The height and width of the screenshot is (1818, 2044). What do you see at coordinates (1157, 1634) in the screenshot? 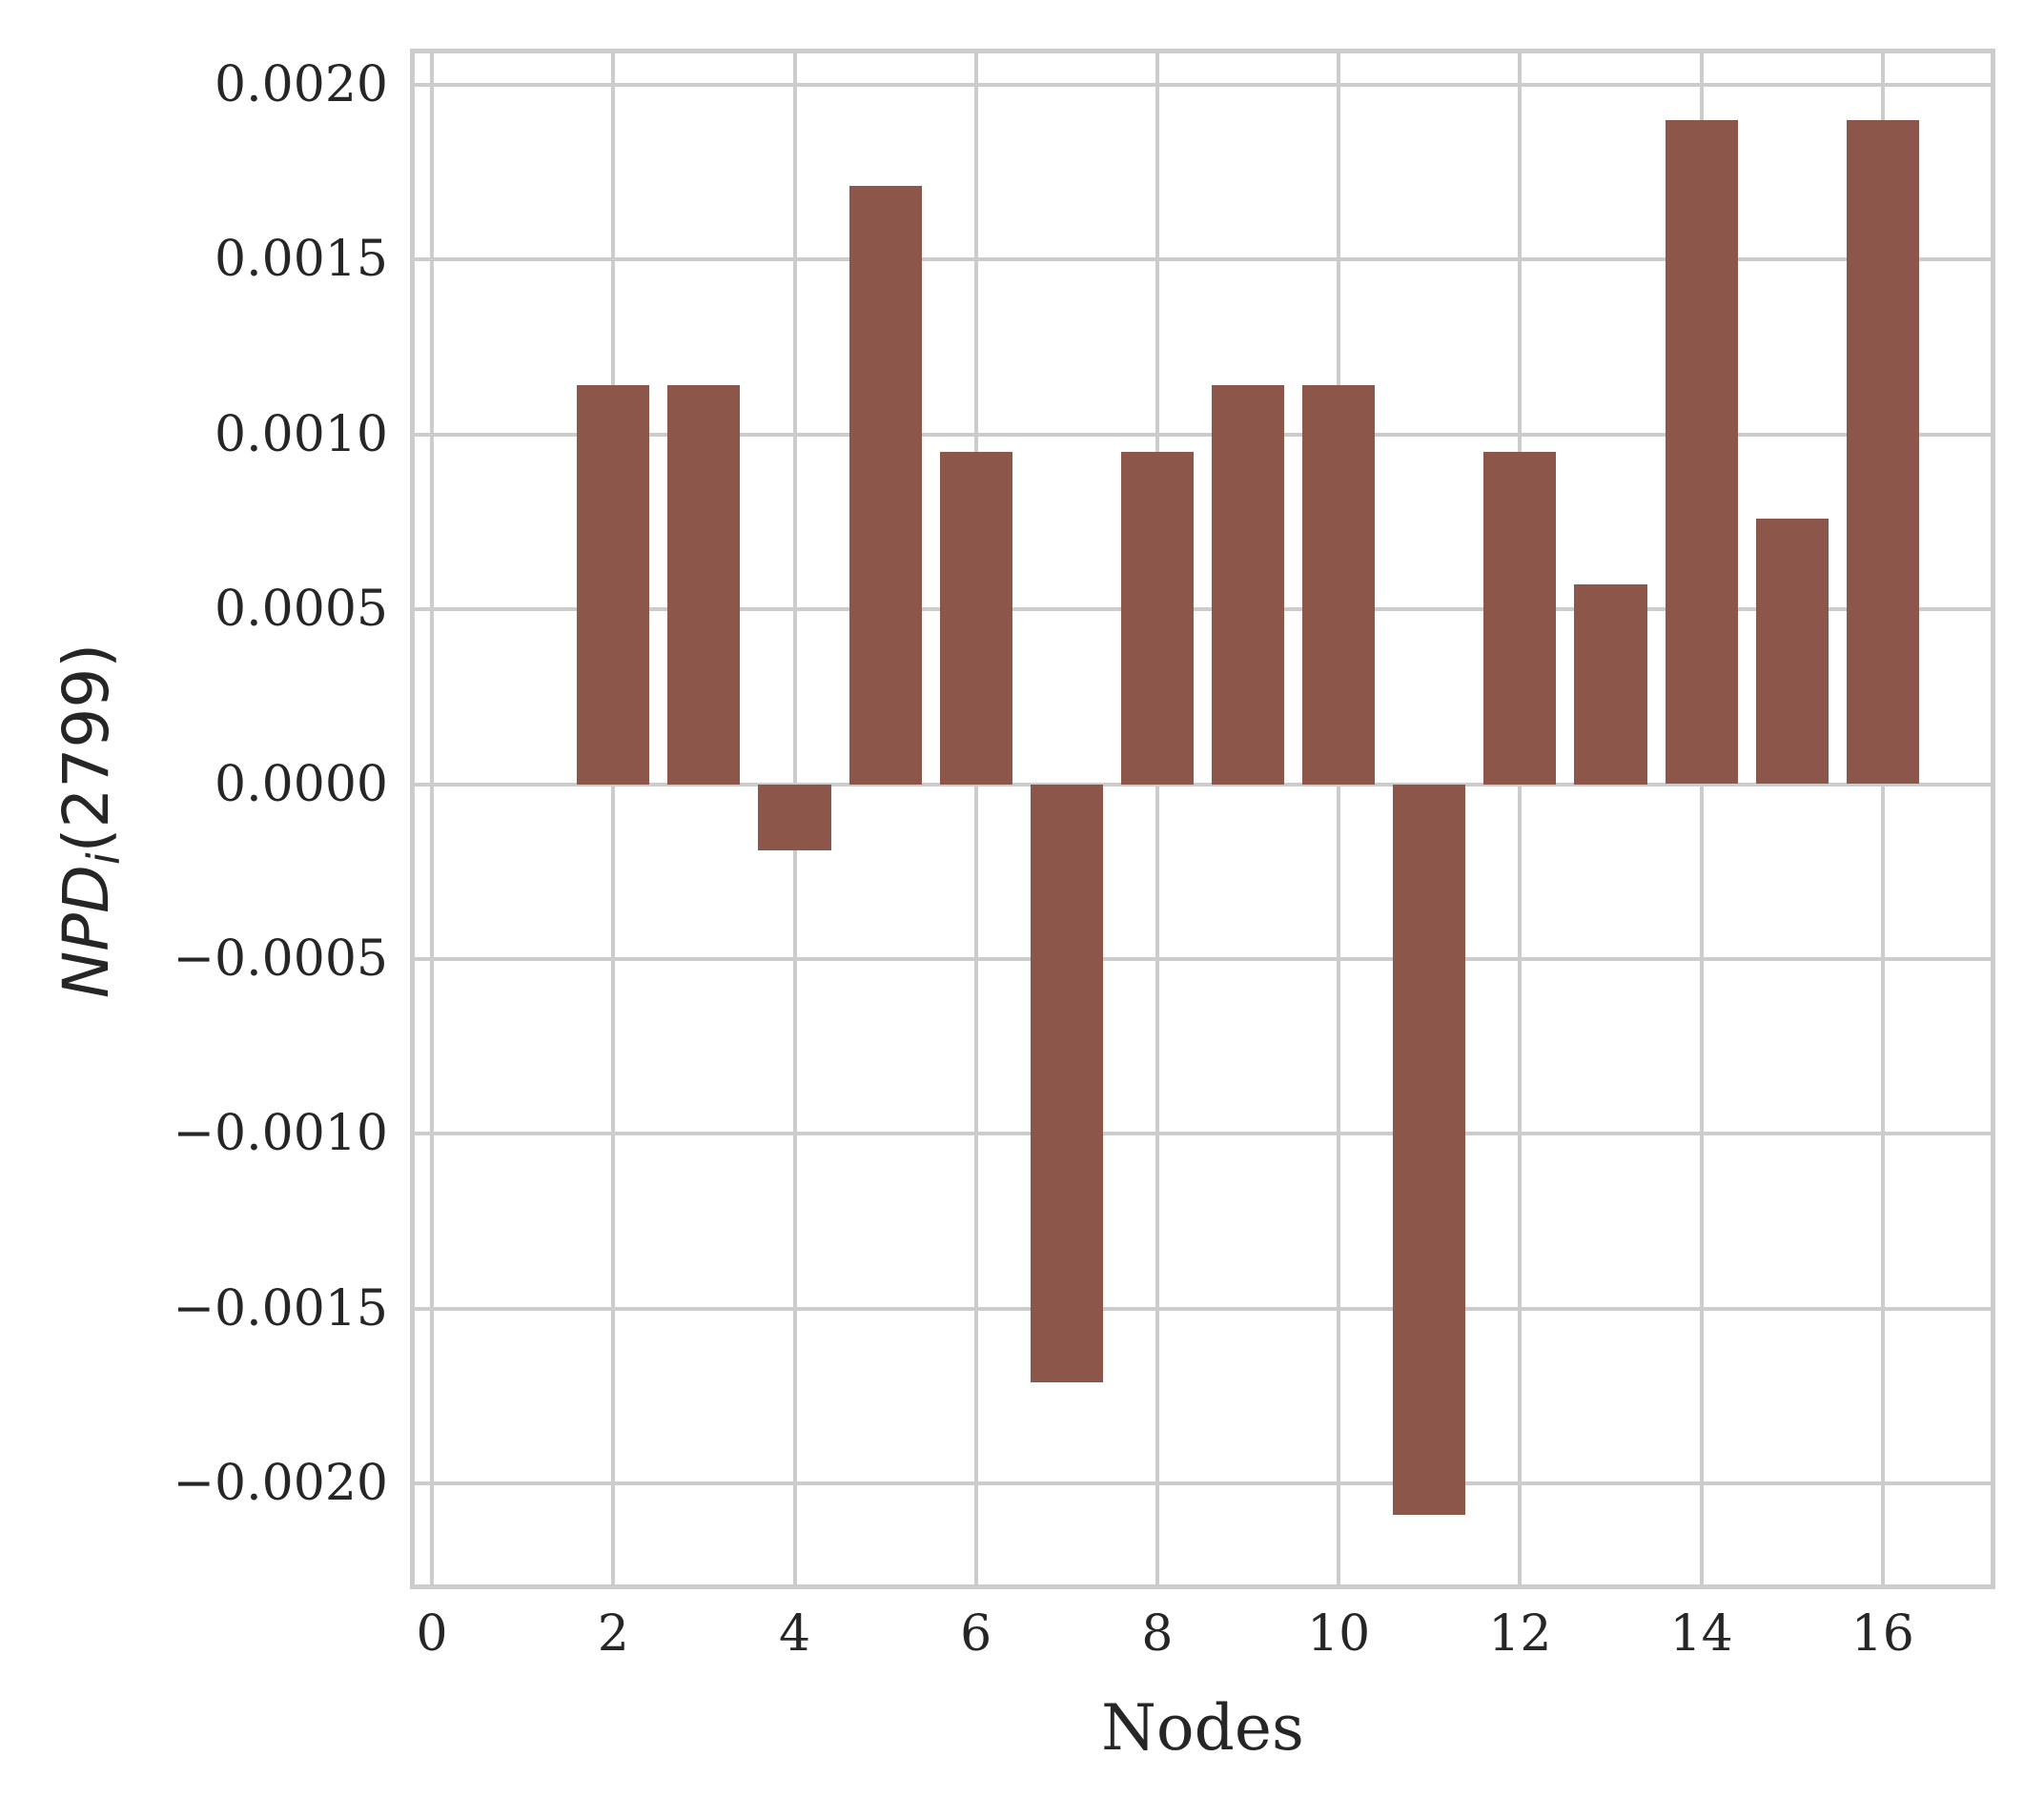
I see `xtick-label-8: 8` at bounding box center [1157, 1634].